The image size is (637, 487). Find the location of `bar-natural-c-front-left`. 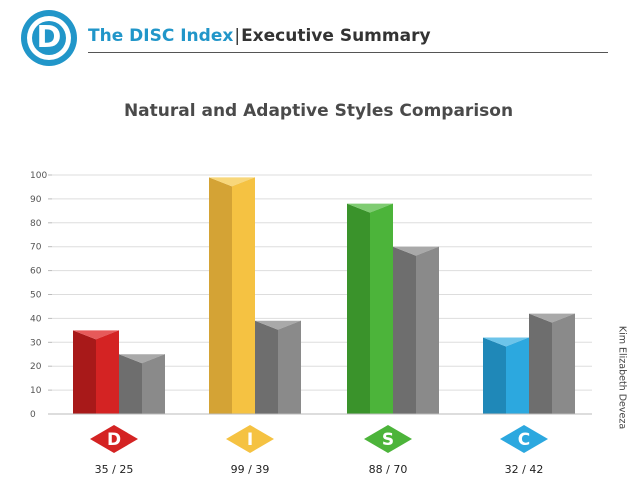

bar-natural-c-front-left is located at coordinates (494, 375).